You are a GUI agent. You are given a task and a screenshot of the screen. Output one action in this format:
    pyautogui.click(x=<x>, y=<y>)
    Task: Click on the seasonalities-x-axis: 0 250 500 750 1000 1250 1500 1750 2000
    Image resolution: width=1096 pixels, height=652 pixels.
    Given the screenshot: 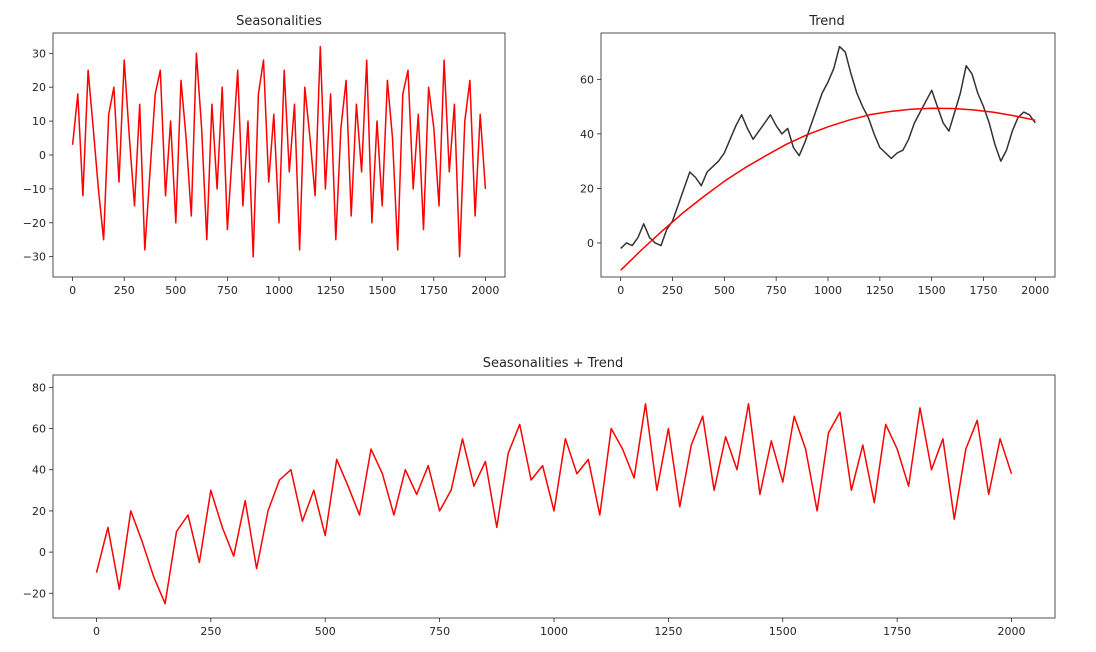 What is the action you would take?
    pyautogui.click(x=284, y=287)
    